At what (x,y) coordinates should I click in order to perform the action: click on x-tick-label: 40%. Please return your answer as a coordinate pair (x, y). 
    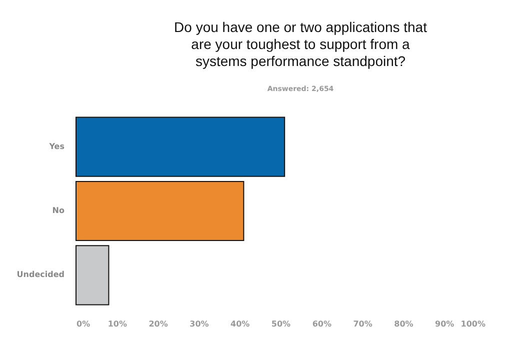
    Looking at the image, I should click on (240, 324).